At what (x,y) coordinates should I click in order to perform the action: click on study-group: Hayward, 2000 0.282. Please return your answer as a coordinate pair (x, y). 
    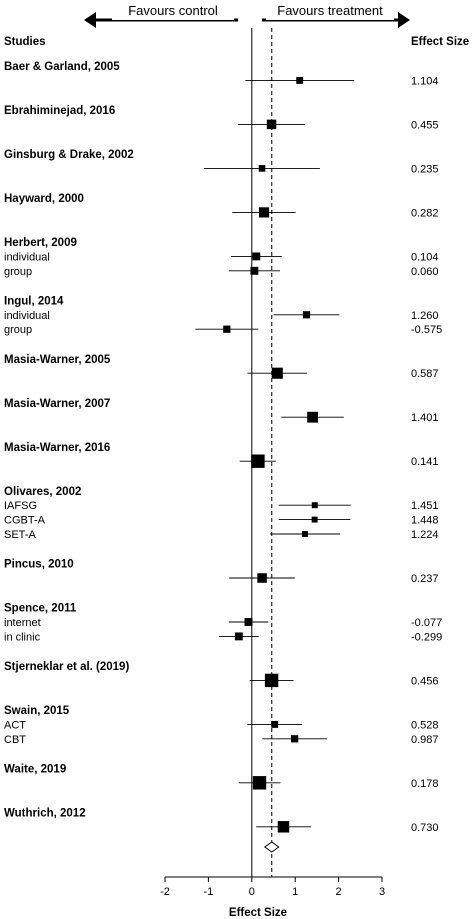
    Looking at the image, I should click on (221, 206).